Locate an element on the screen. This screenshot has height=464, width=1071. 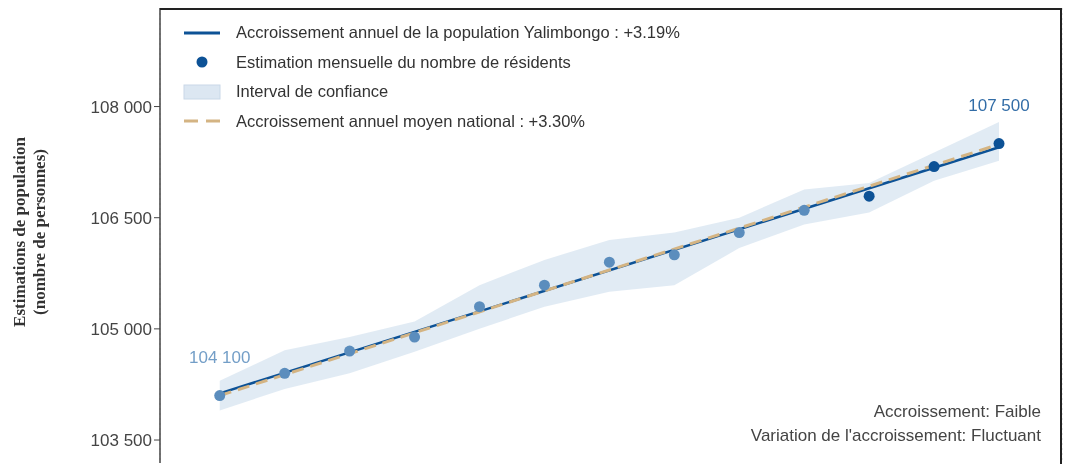
y-tick-label: 103 500 is located at coordinates (121, 441).